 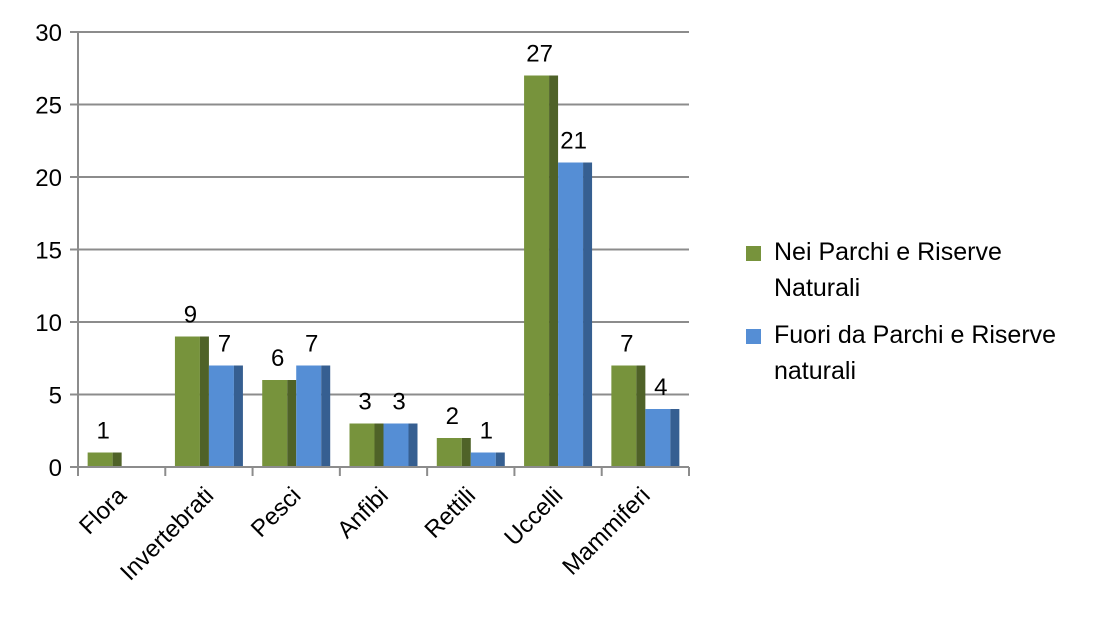 I want to click on data-label-pesci-series-2: 7, so click(x=311, y=344).